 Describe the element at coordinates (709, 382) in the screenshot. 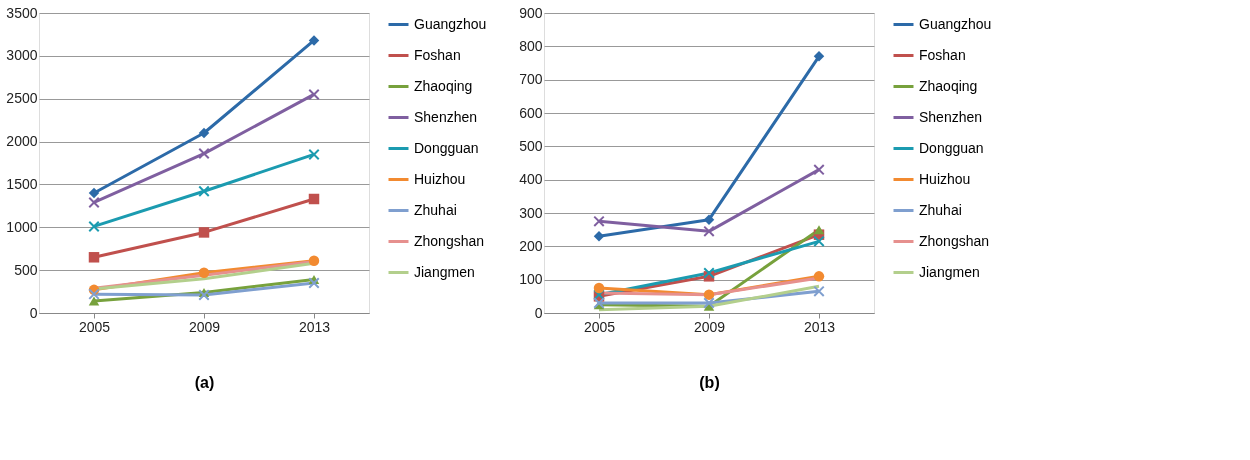

I see `x-axis-title: (b)` at that location.